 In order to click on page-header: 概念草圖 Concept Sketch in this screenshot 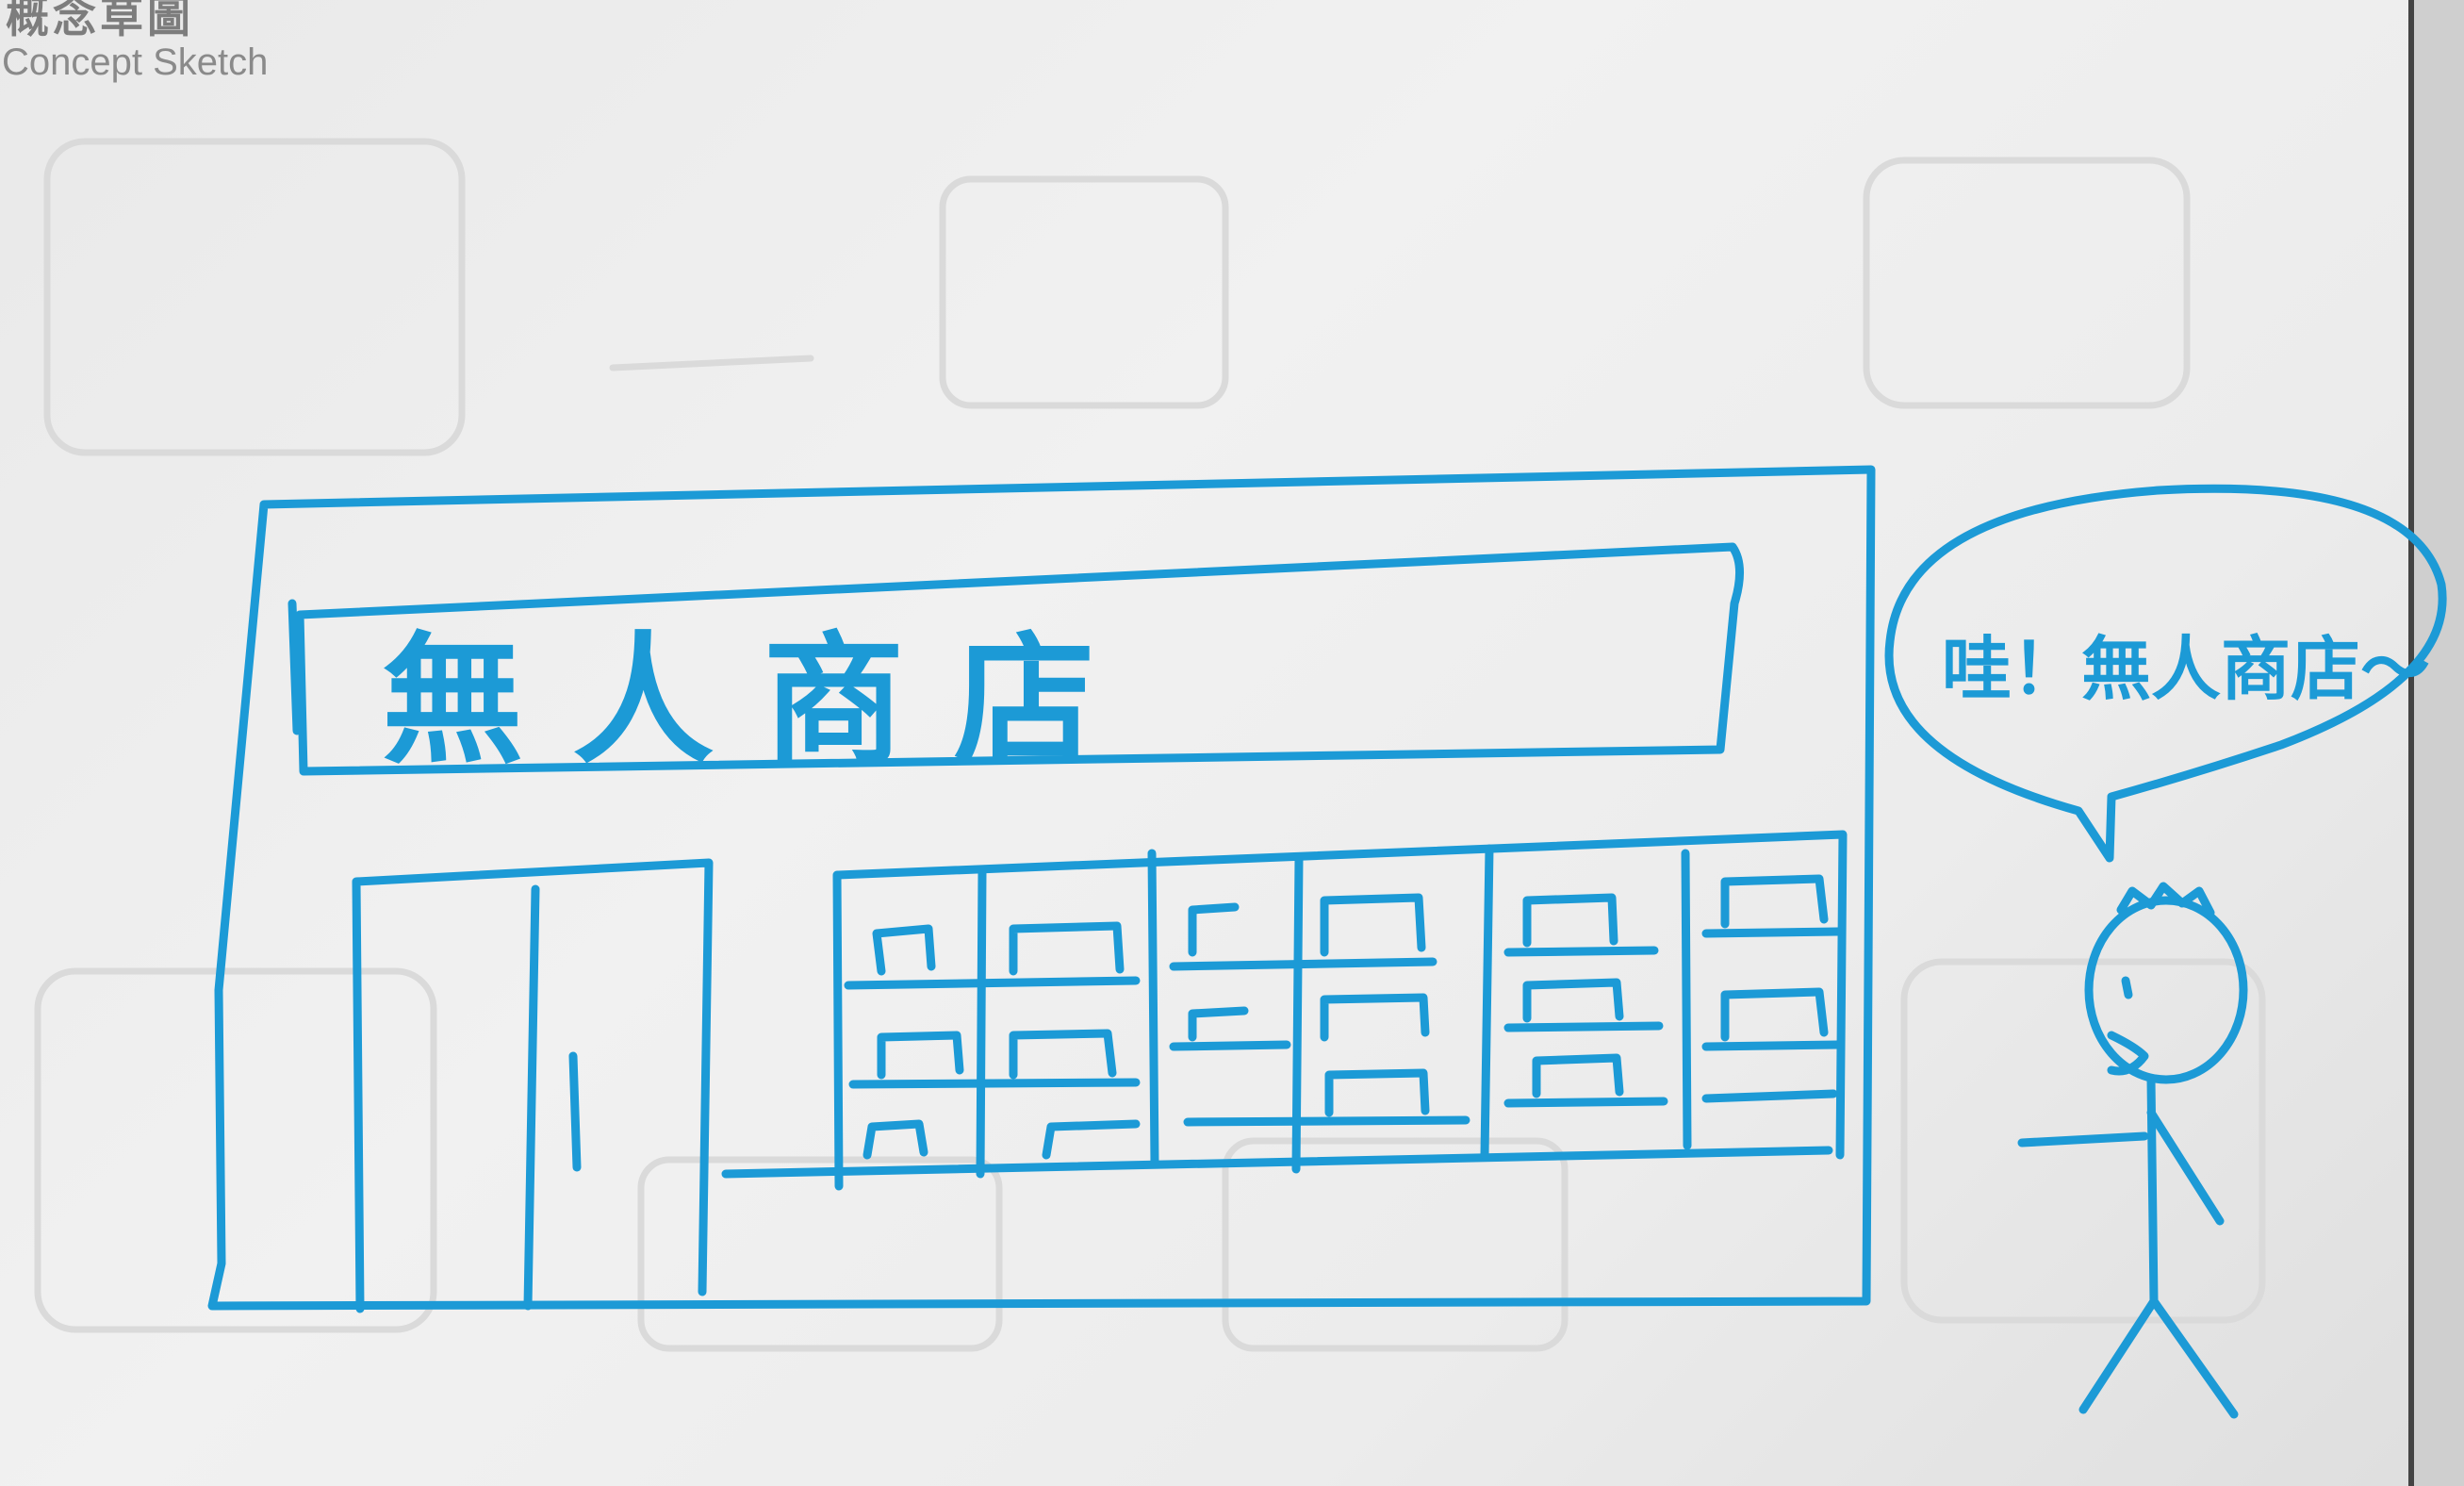, I will do `click(134, 42)`.